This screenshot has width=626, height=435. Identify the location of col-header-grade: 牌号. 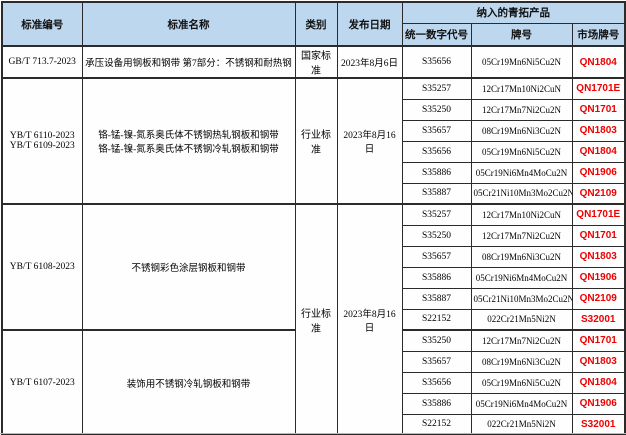
(521, 34).